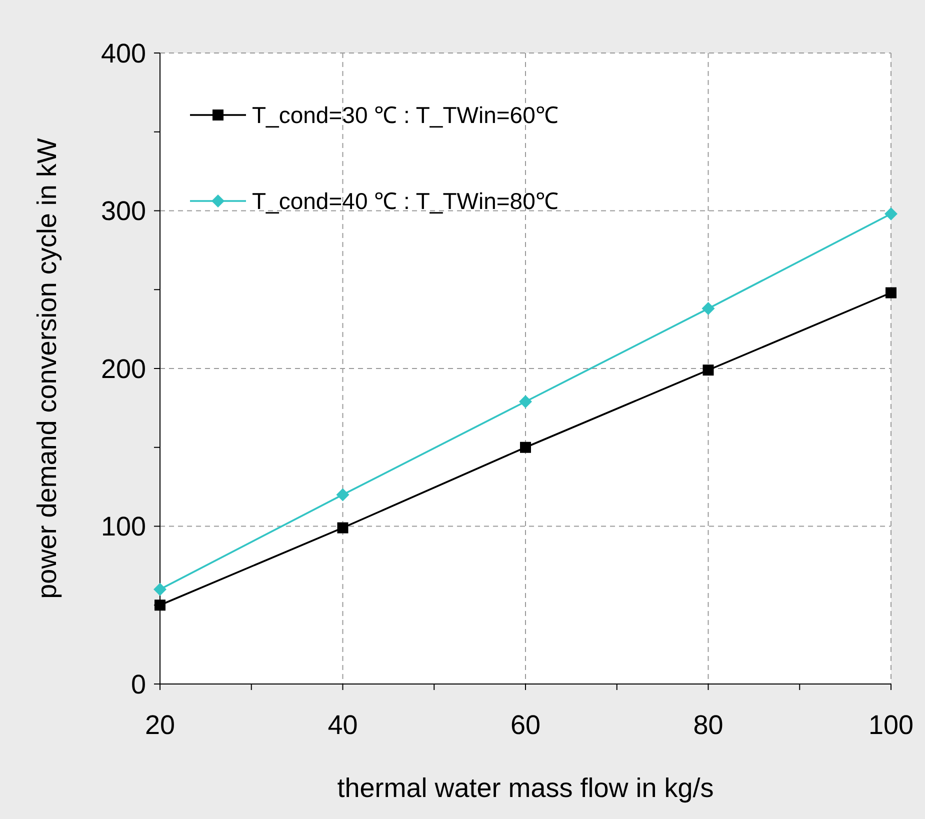 The image size is (925, 819). I want to click on x-tick-label: 20, so click(160, 725).